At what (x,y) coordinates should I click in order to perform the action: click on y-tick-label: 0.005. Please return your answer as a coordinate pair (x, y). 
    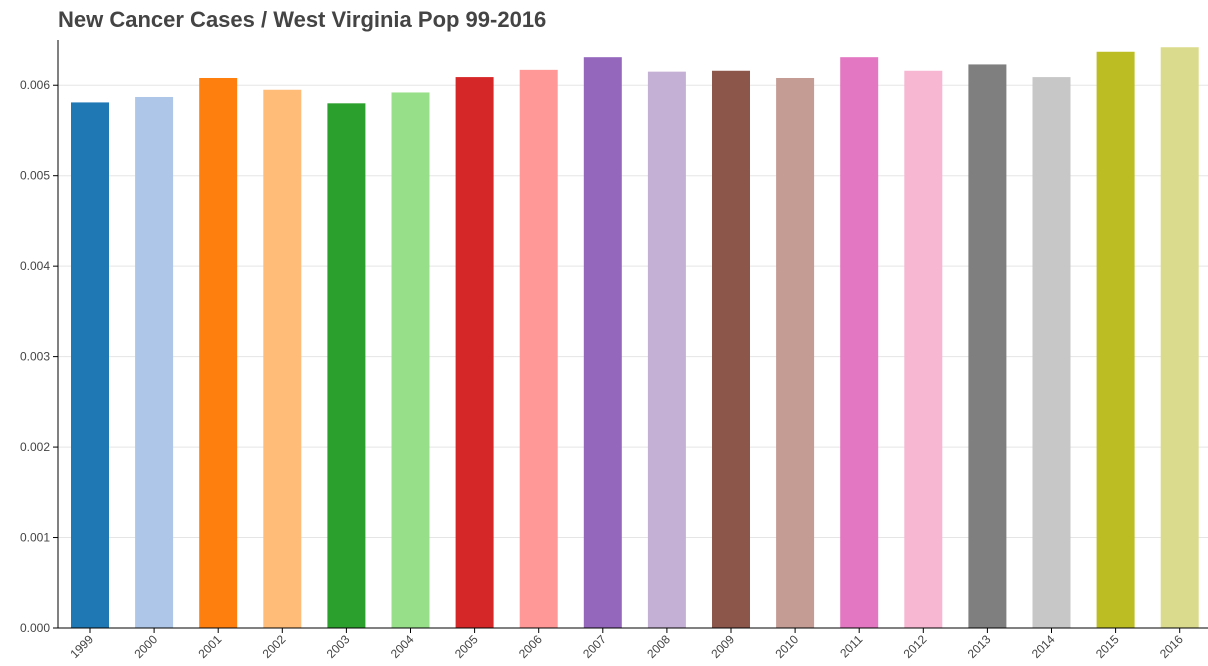
    Looking at the image, I should click on (35, 176).